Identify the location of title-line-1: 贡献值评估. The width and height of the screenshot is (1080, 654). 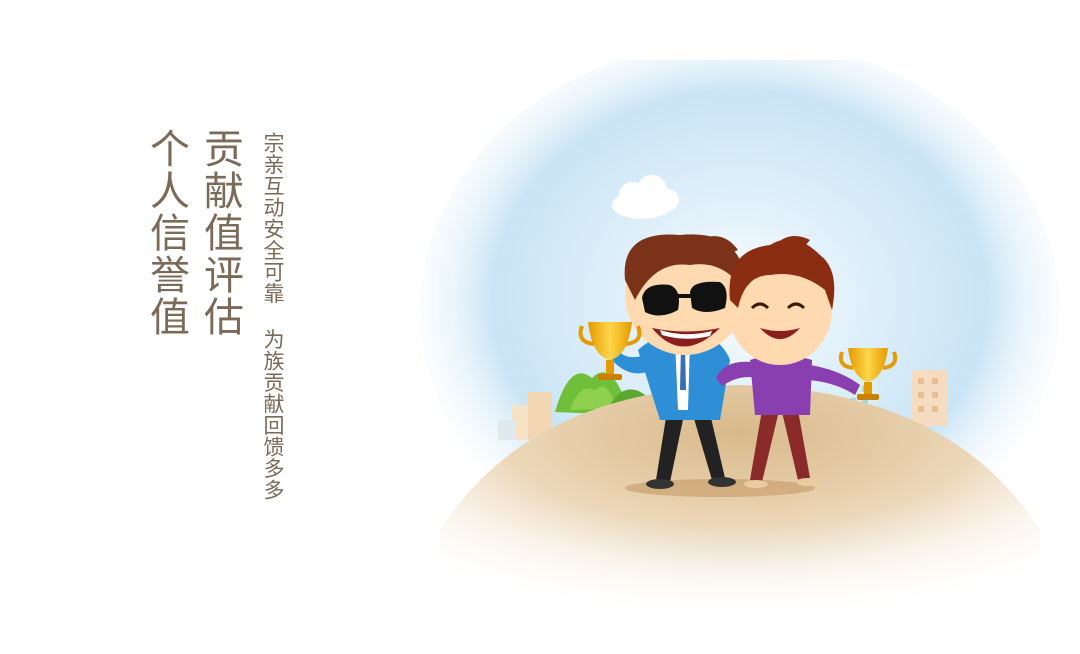
(220, 233).